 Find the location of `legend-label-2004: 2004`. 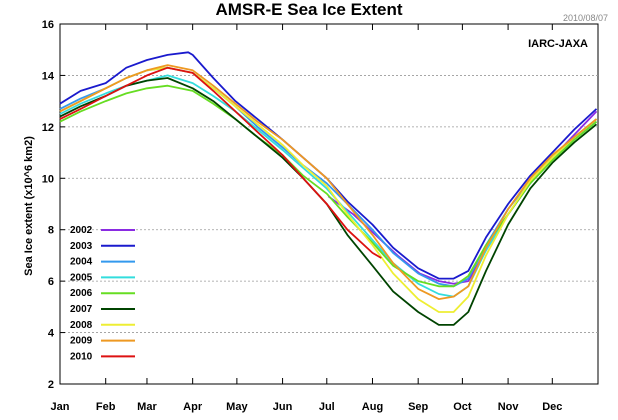

legend-label-2004: 2004 is located at coordinates (81, 262).